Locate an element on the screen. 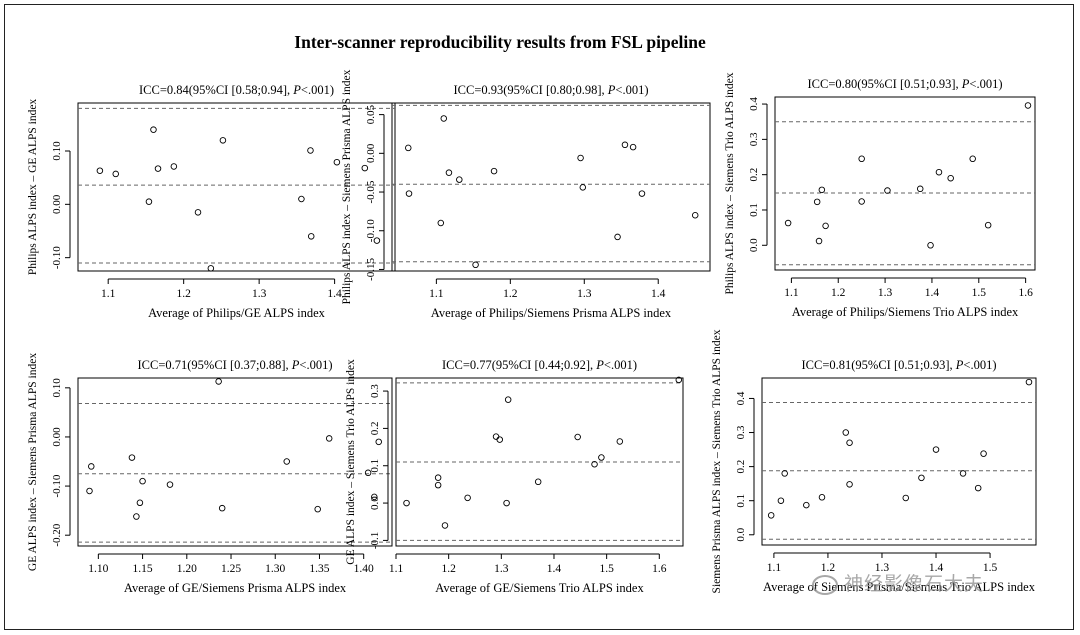 The image size is (1080, 635). wechat-icon is located at coordinates (825, 584).